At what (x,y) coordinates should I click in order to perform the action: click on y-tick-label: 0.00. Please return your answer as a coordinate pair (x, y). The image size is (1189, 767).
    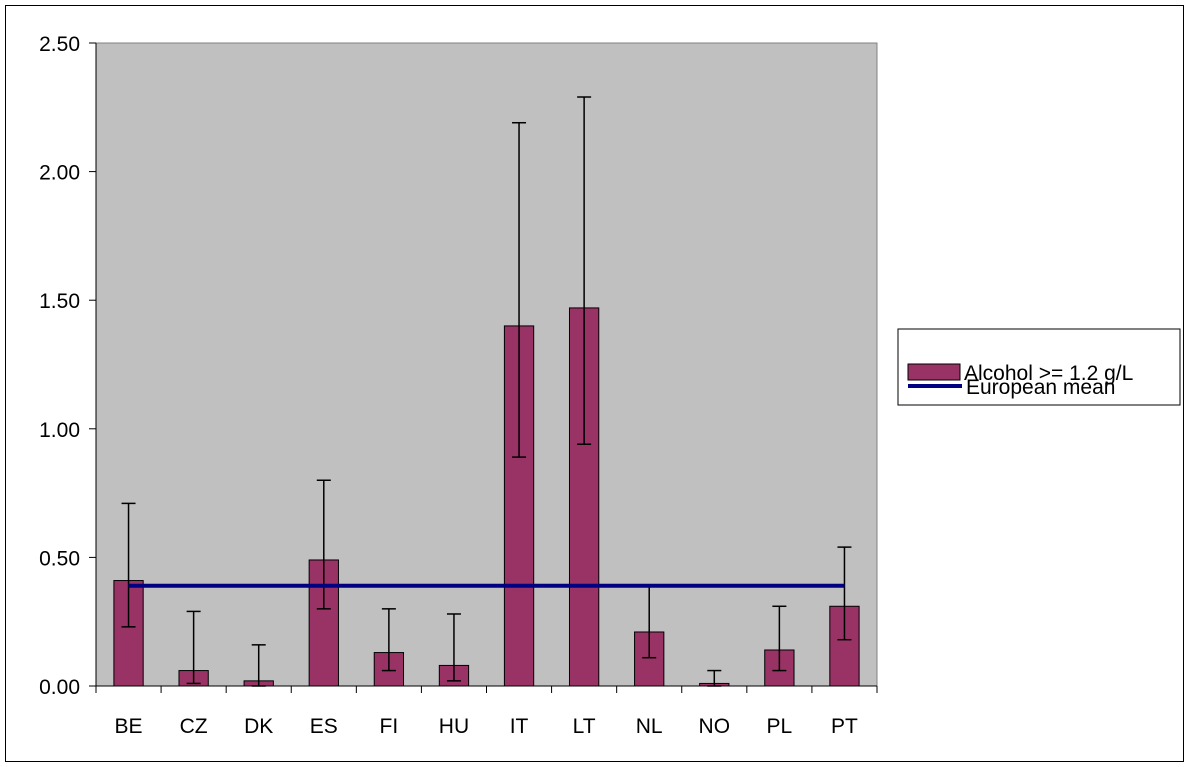
    Looking at the image, I should click on (59, 687).